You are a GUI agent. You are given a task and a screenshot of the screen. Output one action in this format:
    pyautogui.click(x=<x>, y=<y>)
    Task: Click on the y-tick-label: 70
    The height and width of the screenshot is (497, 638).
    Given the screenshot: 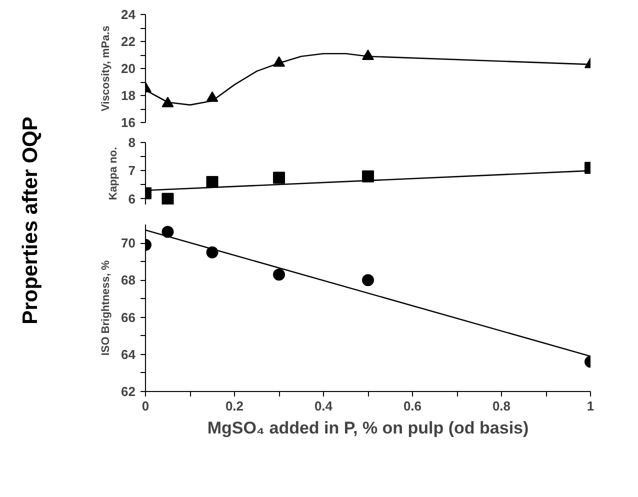 What is the action you would take?
    pyautogui.click(x=128, y=243)
    